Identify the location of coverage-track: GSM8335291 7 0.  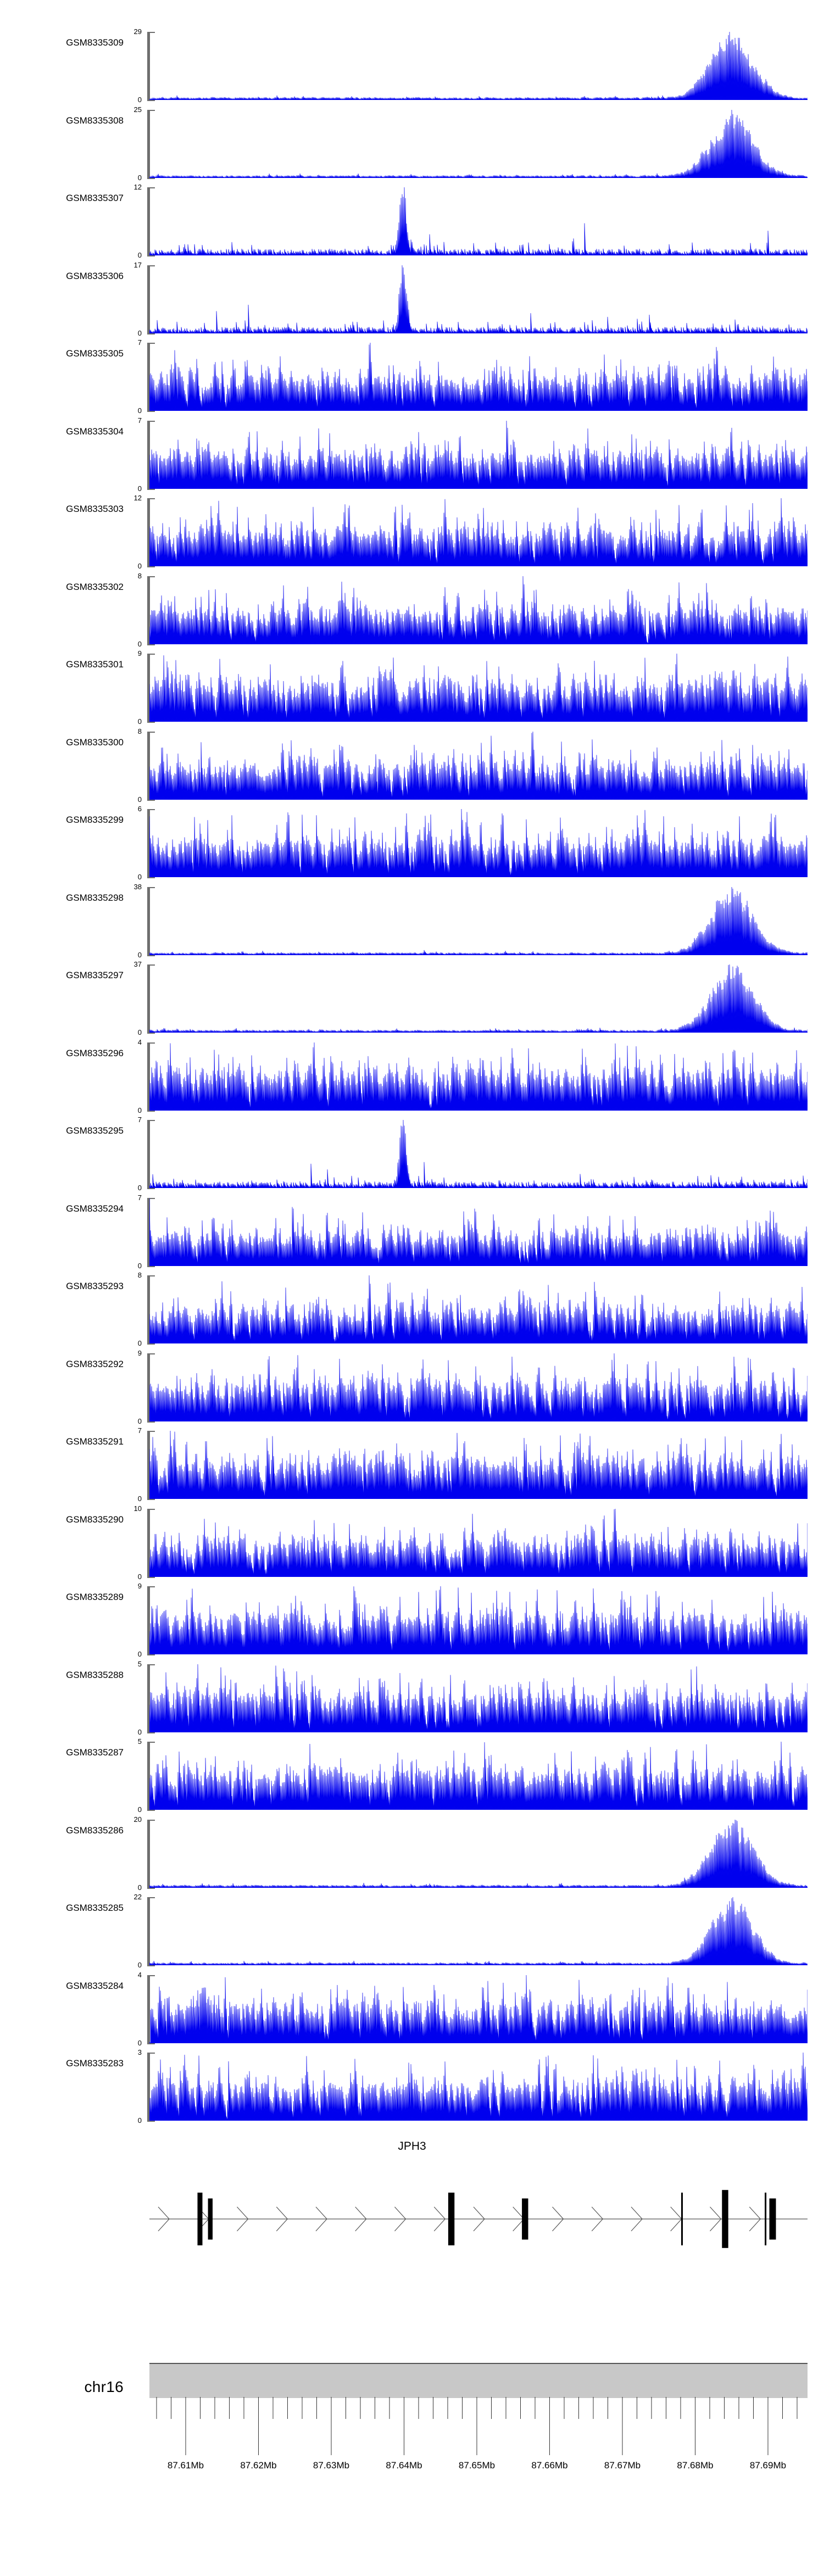
(412, 1468).